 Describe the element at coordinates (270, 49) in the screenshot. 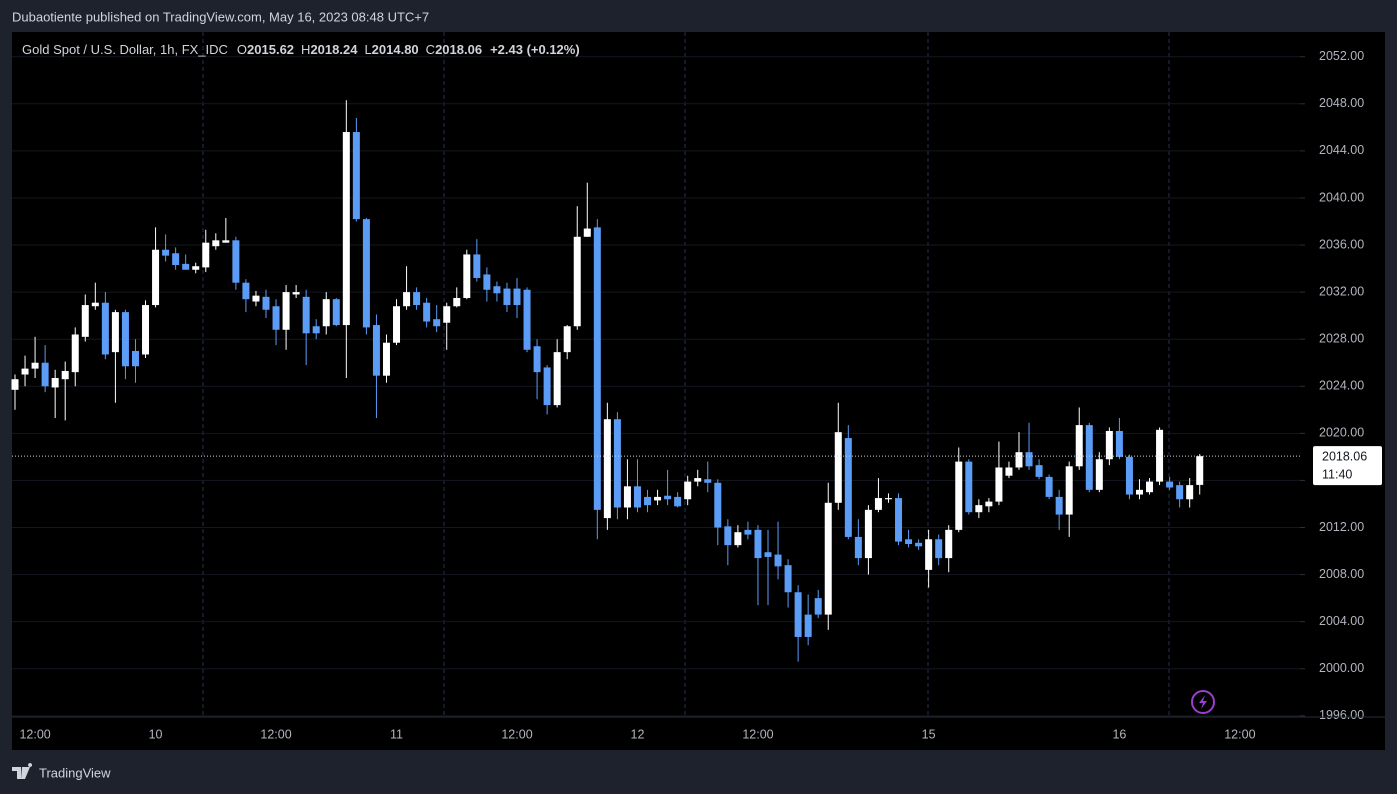

I see `ohlc-value: 2015.62` at that location.